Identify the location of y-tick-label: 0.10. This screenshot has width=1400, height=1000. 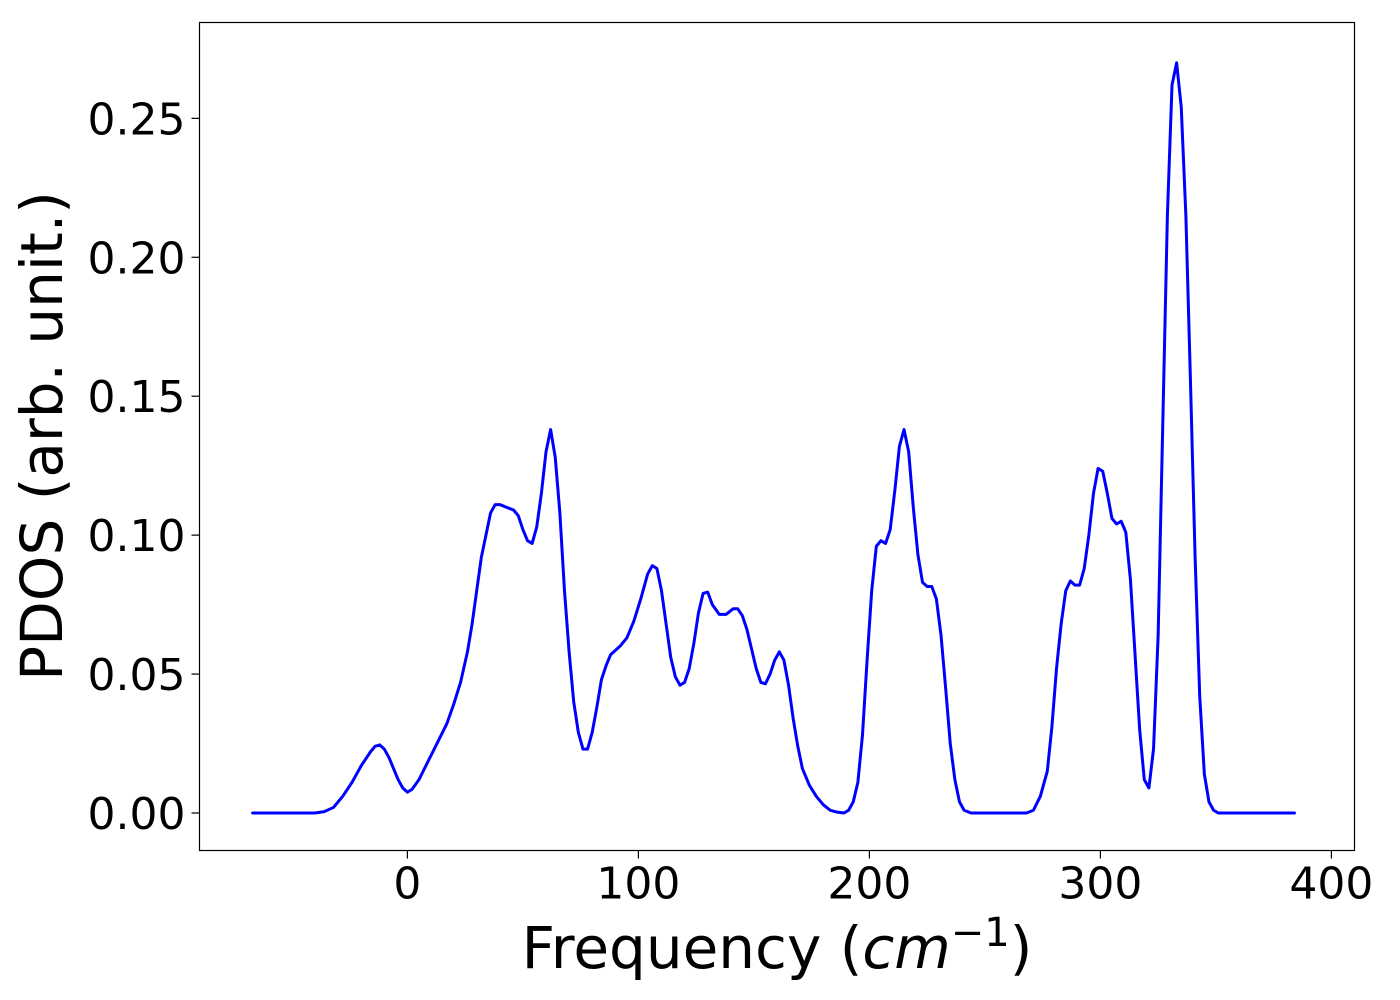
(137, 536).